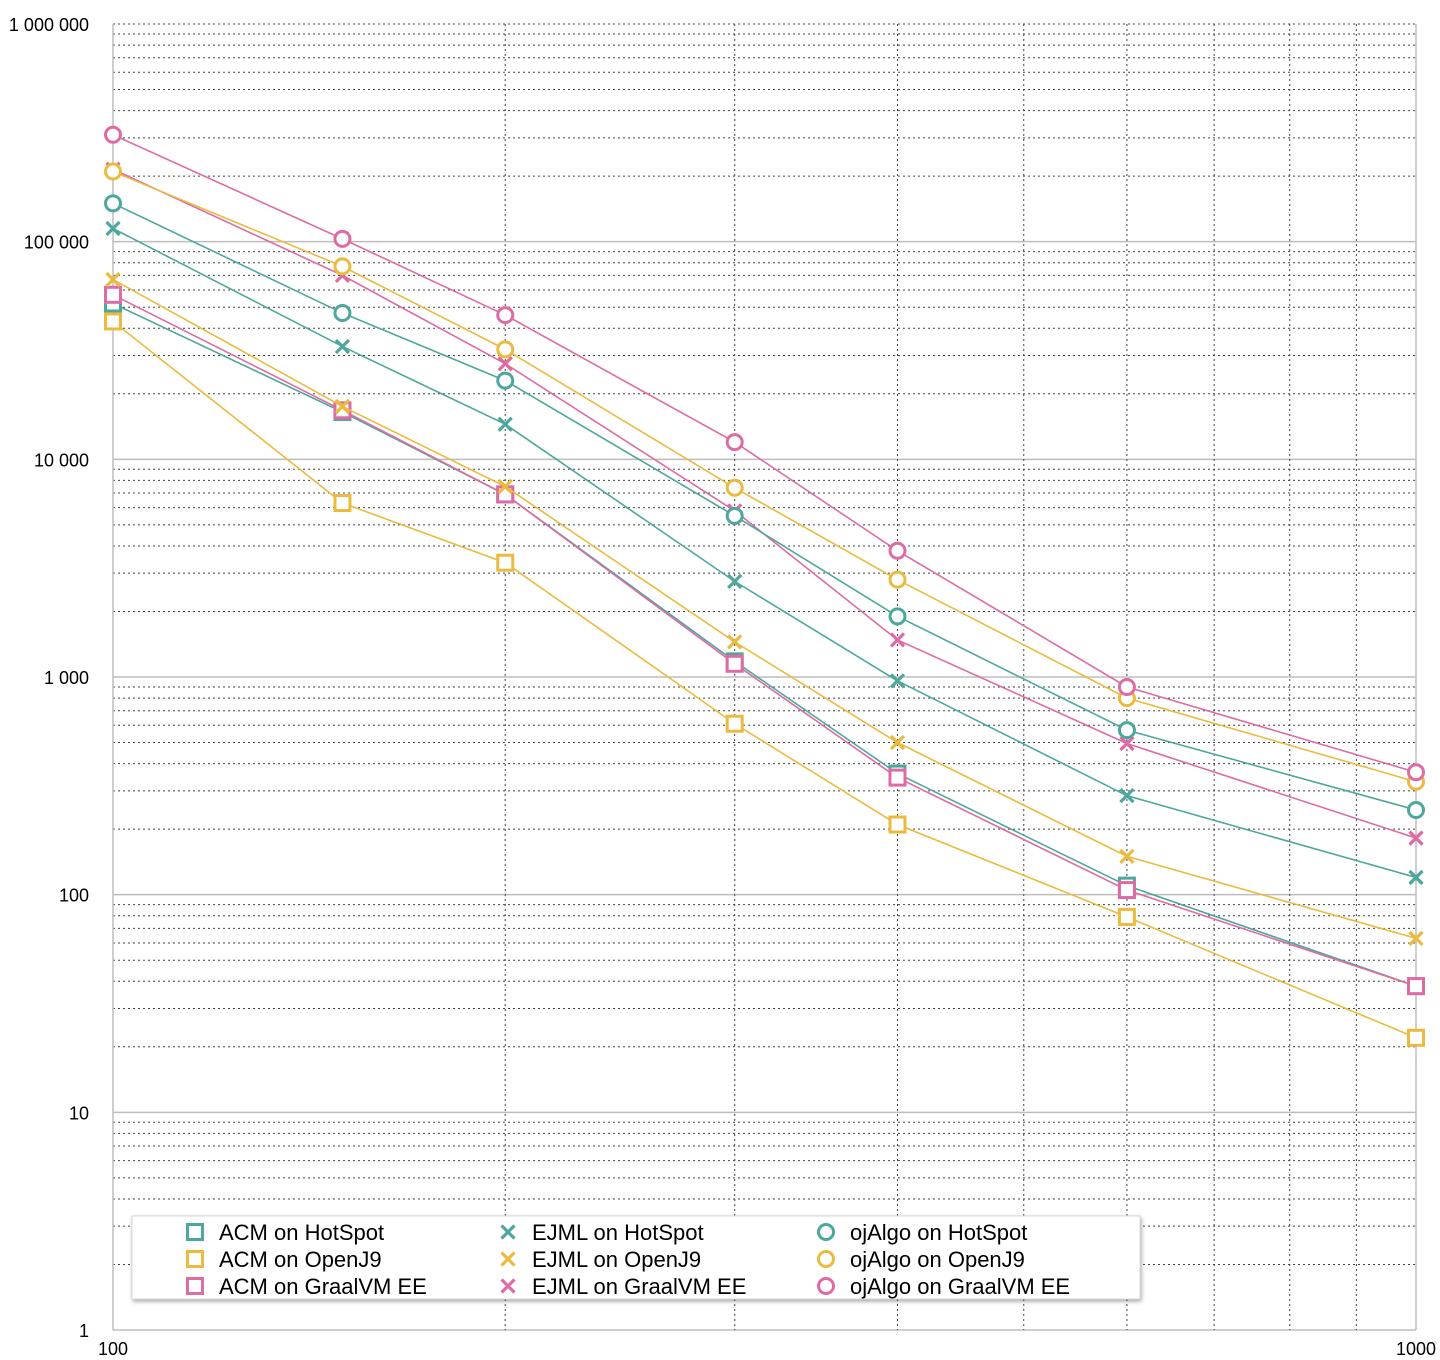 This screenshot has width=1440, height=1360. I want to click on y-tick-label: 1 000 000, so click(49, 25).